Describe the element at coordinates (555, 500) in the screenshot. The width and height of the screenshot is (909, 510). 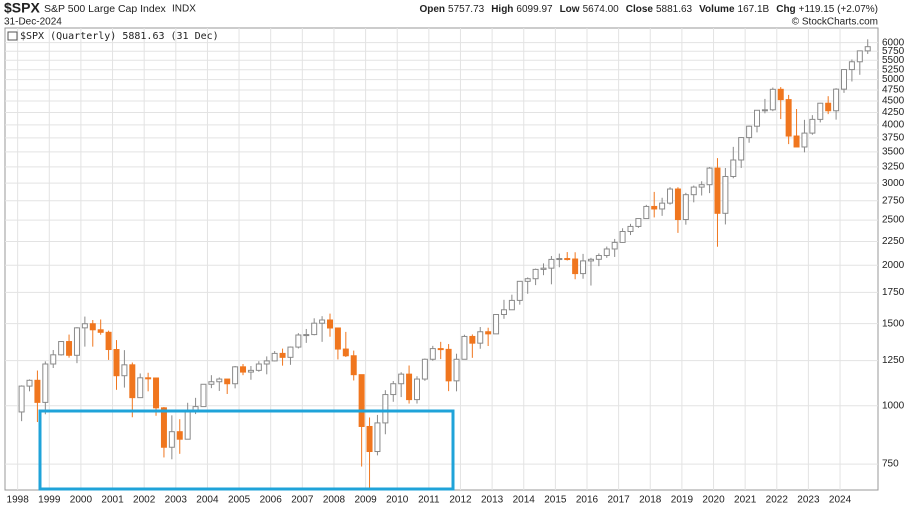
I see `x-tick-label: 2015` at that location.